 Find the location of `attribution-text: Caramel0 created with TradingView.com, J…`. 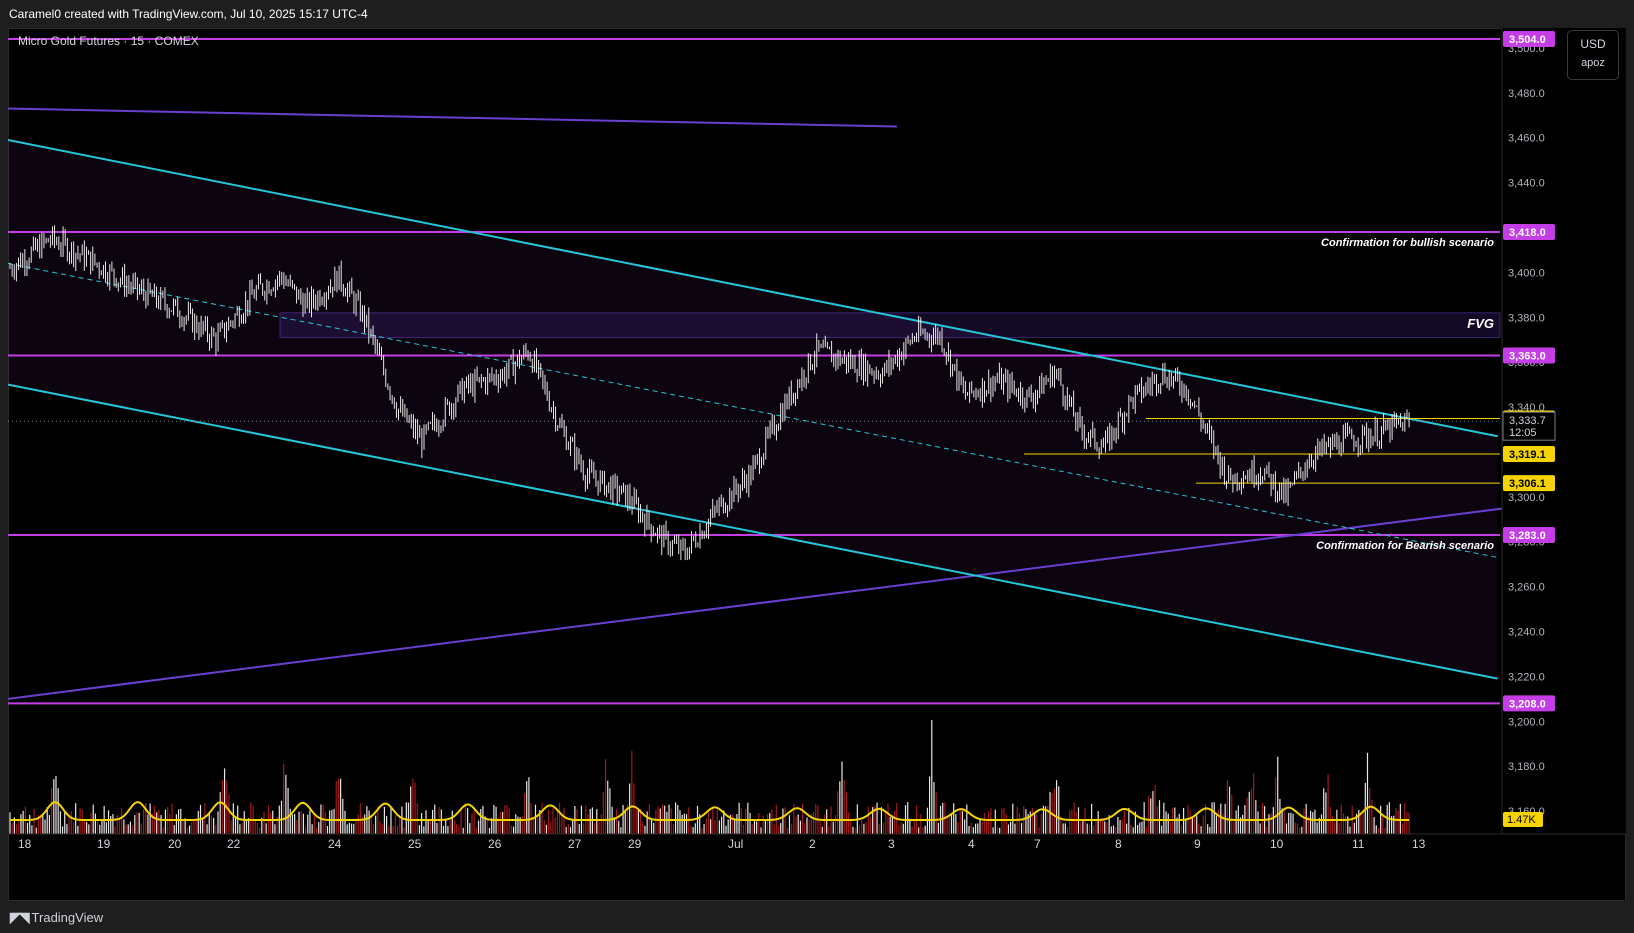

attribution-text: Caramel0 created with TradingView.com, J… is located at coordinates (188, 14).